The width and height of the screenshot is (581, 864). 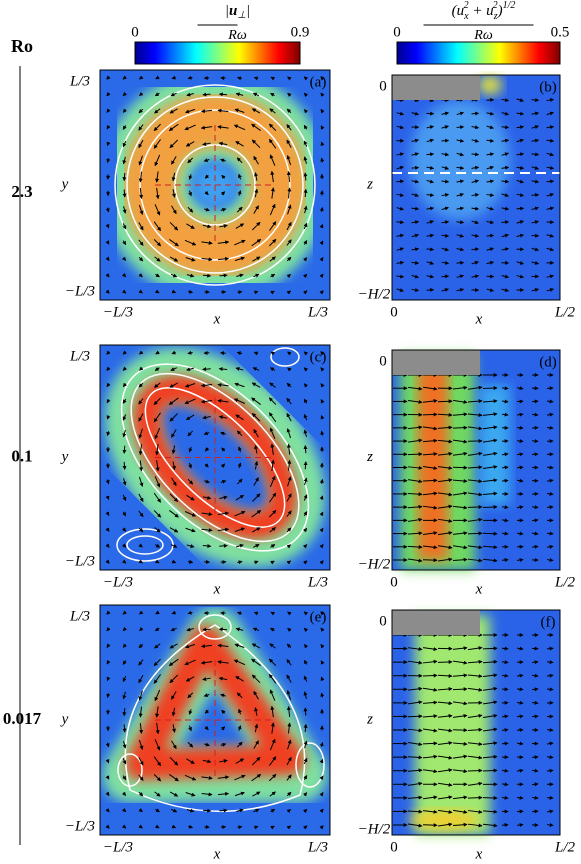 What do you see at coordinates (436, 622) in the screenshot?
I see `obstacle` at bounding box center [436, 622].